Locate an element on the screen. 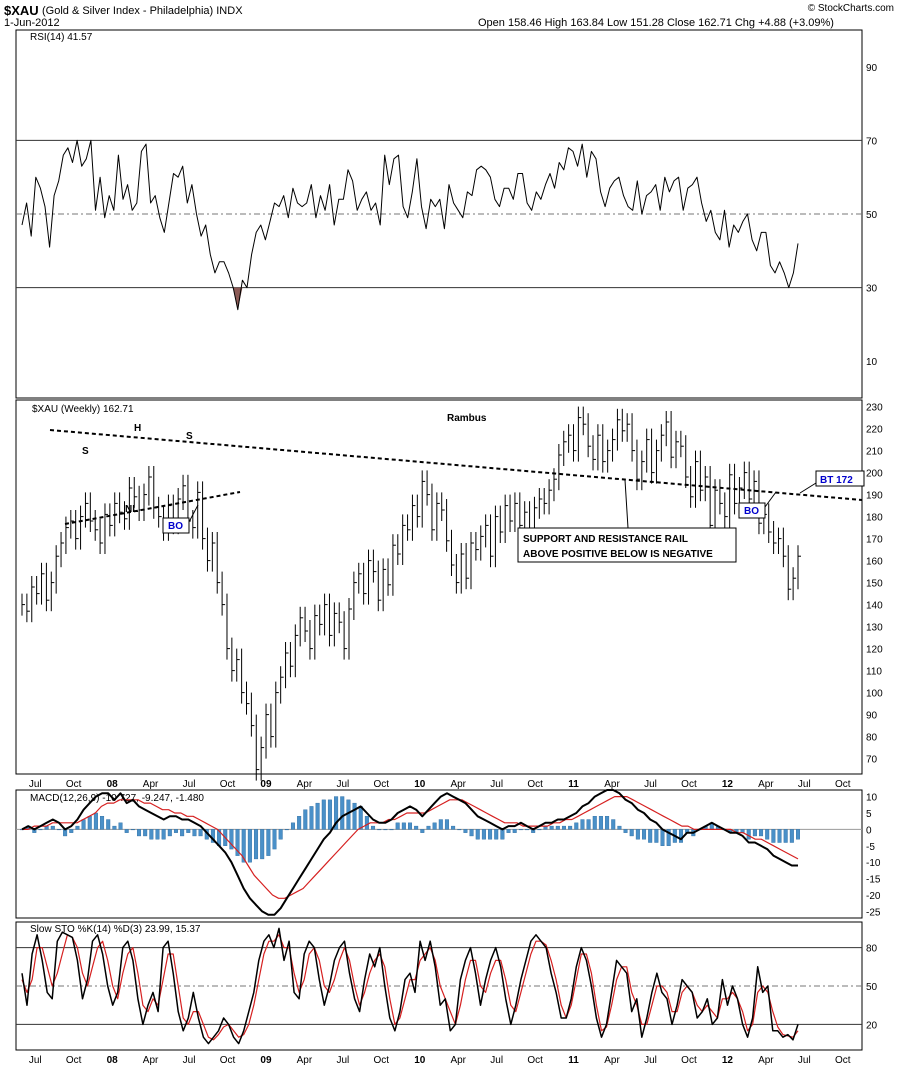 The height and width of the screenshot is (1069, 900). price-y-tick: 180 is located at coordinates (874, 518).